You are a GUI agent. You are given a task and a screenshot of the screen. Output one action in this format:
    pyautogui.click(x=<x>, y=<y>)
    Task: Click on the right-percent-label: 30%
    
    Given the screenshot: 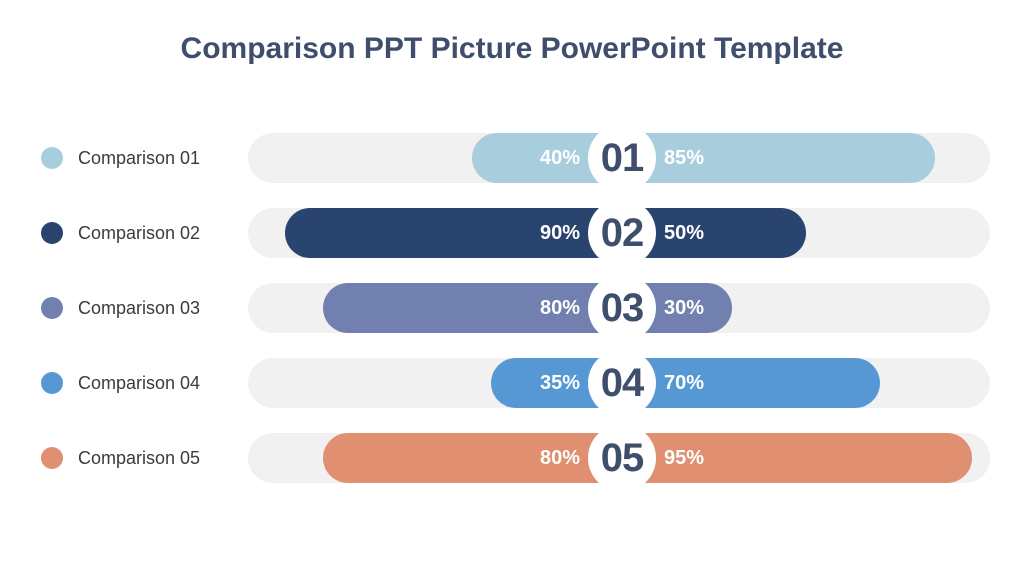 What is the action you would take?
    pyautogui.click(x=684, y=308)
    